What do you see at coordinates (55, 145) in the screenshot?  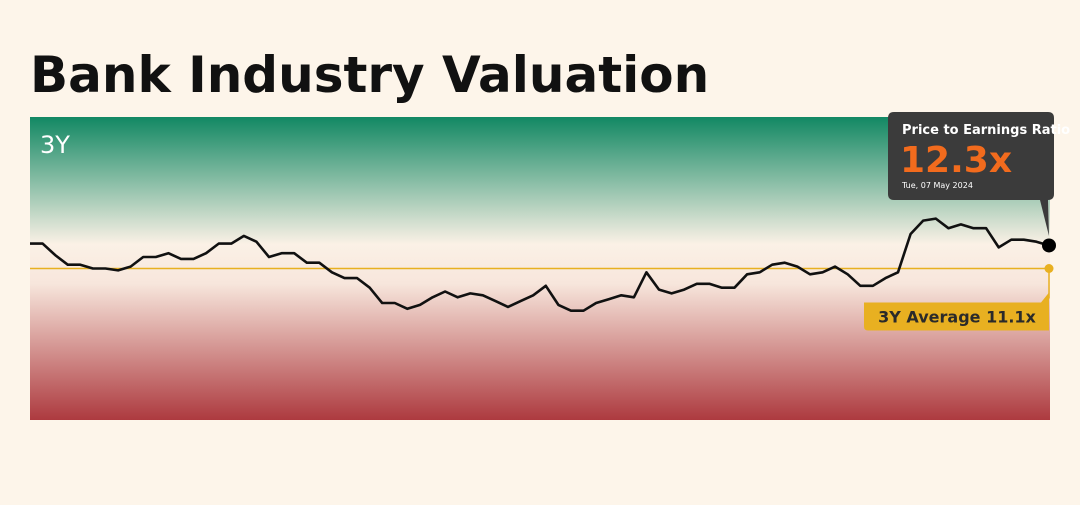 I see `period-label: 3Y` at bounding box center [55, 145].